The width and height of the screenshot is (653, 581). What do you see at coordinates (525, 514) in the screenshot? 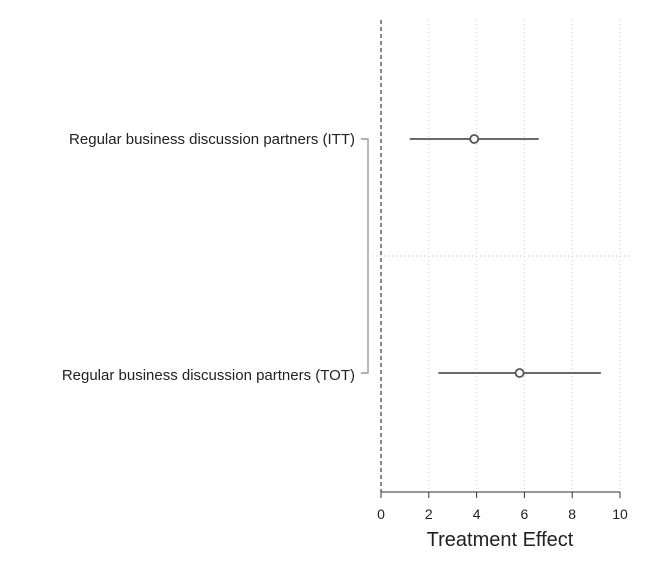
I see `x-tick-label-3: 6` at bounding box center [525, 514].